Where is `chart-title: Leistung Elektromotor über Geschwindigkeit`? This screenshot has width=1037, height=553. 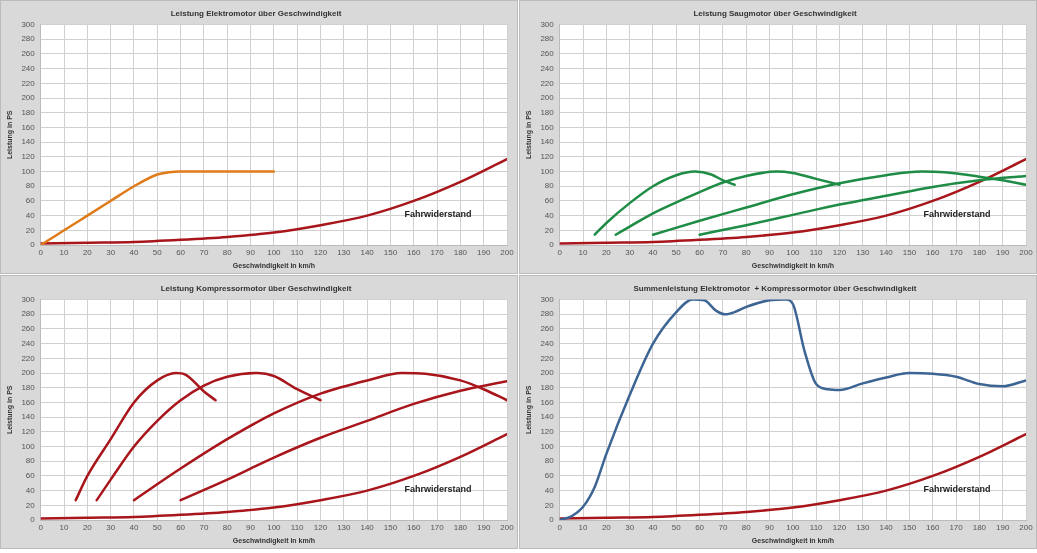
chart-title: Leistung Elektromotor über Geschwindigkeit is located at coordinates (256, 13).